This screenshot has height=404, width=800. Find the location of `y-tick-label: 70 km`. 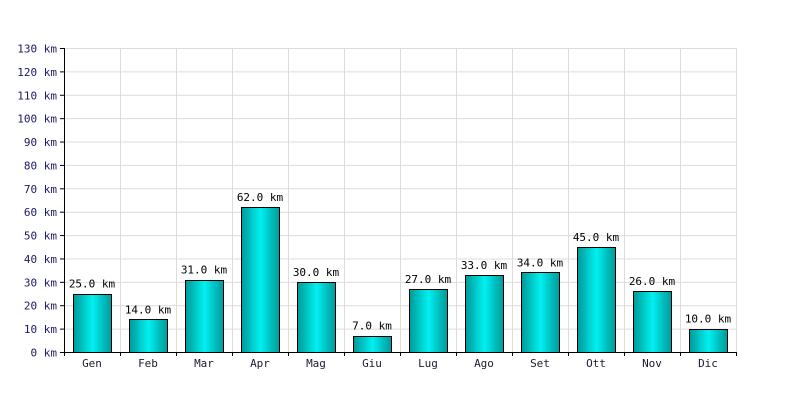

y-tick-label: 70 km is located at coordinates (40, 189).